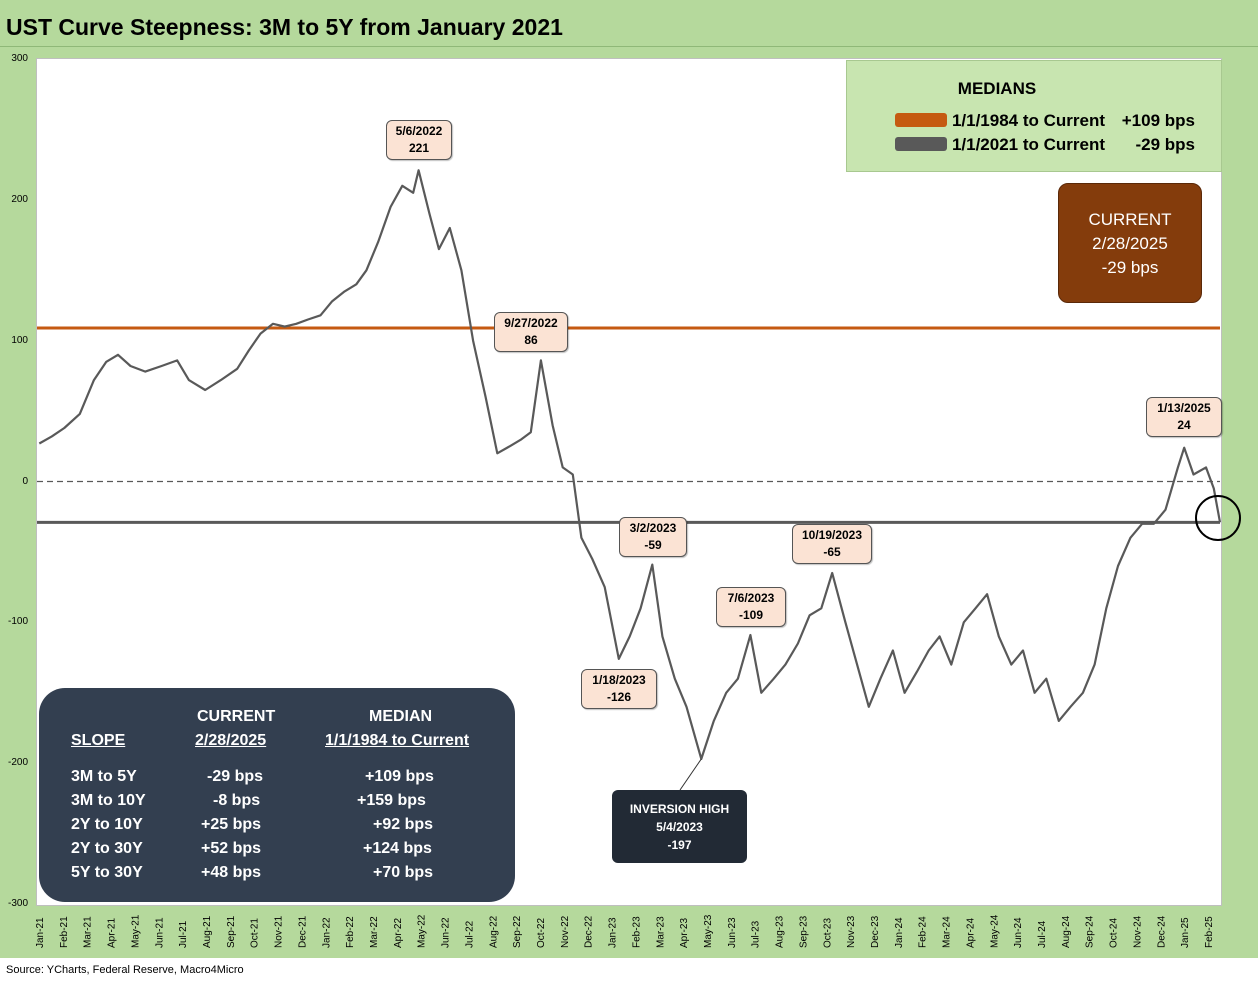  What do you see at coordinates (19, 58) in the screenshot?
I see `y-tick-label: 300` at bounding box center [19, 58].